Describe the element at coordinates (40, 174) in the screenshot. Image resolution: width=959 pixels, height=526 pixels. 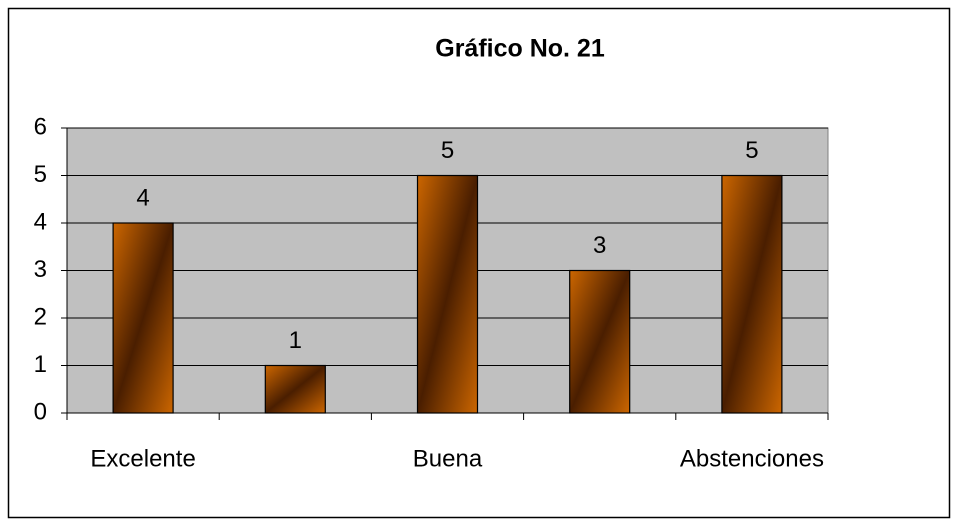
I see `y-tick-label: 5` at that location.